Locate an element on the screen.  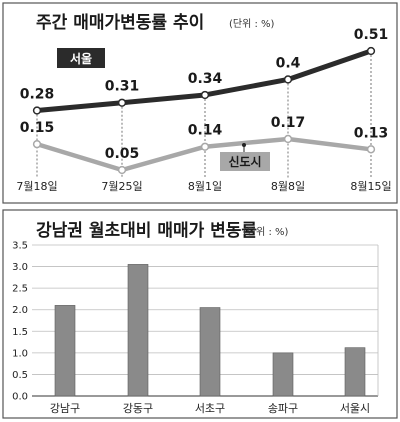
y-tick-label: 0.0 is located at coordinates (20, 397).